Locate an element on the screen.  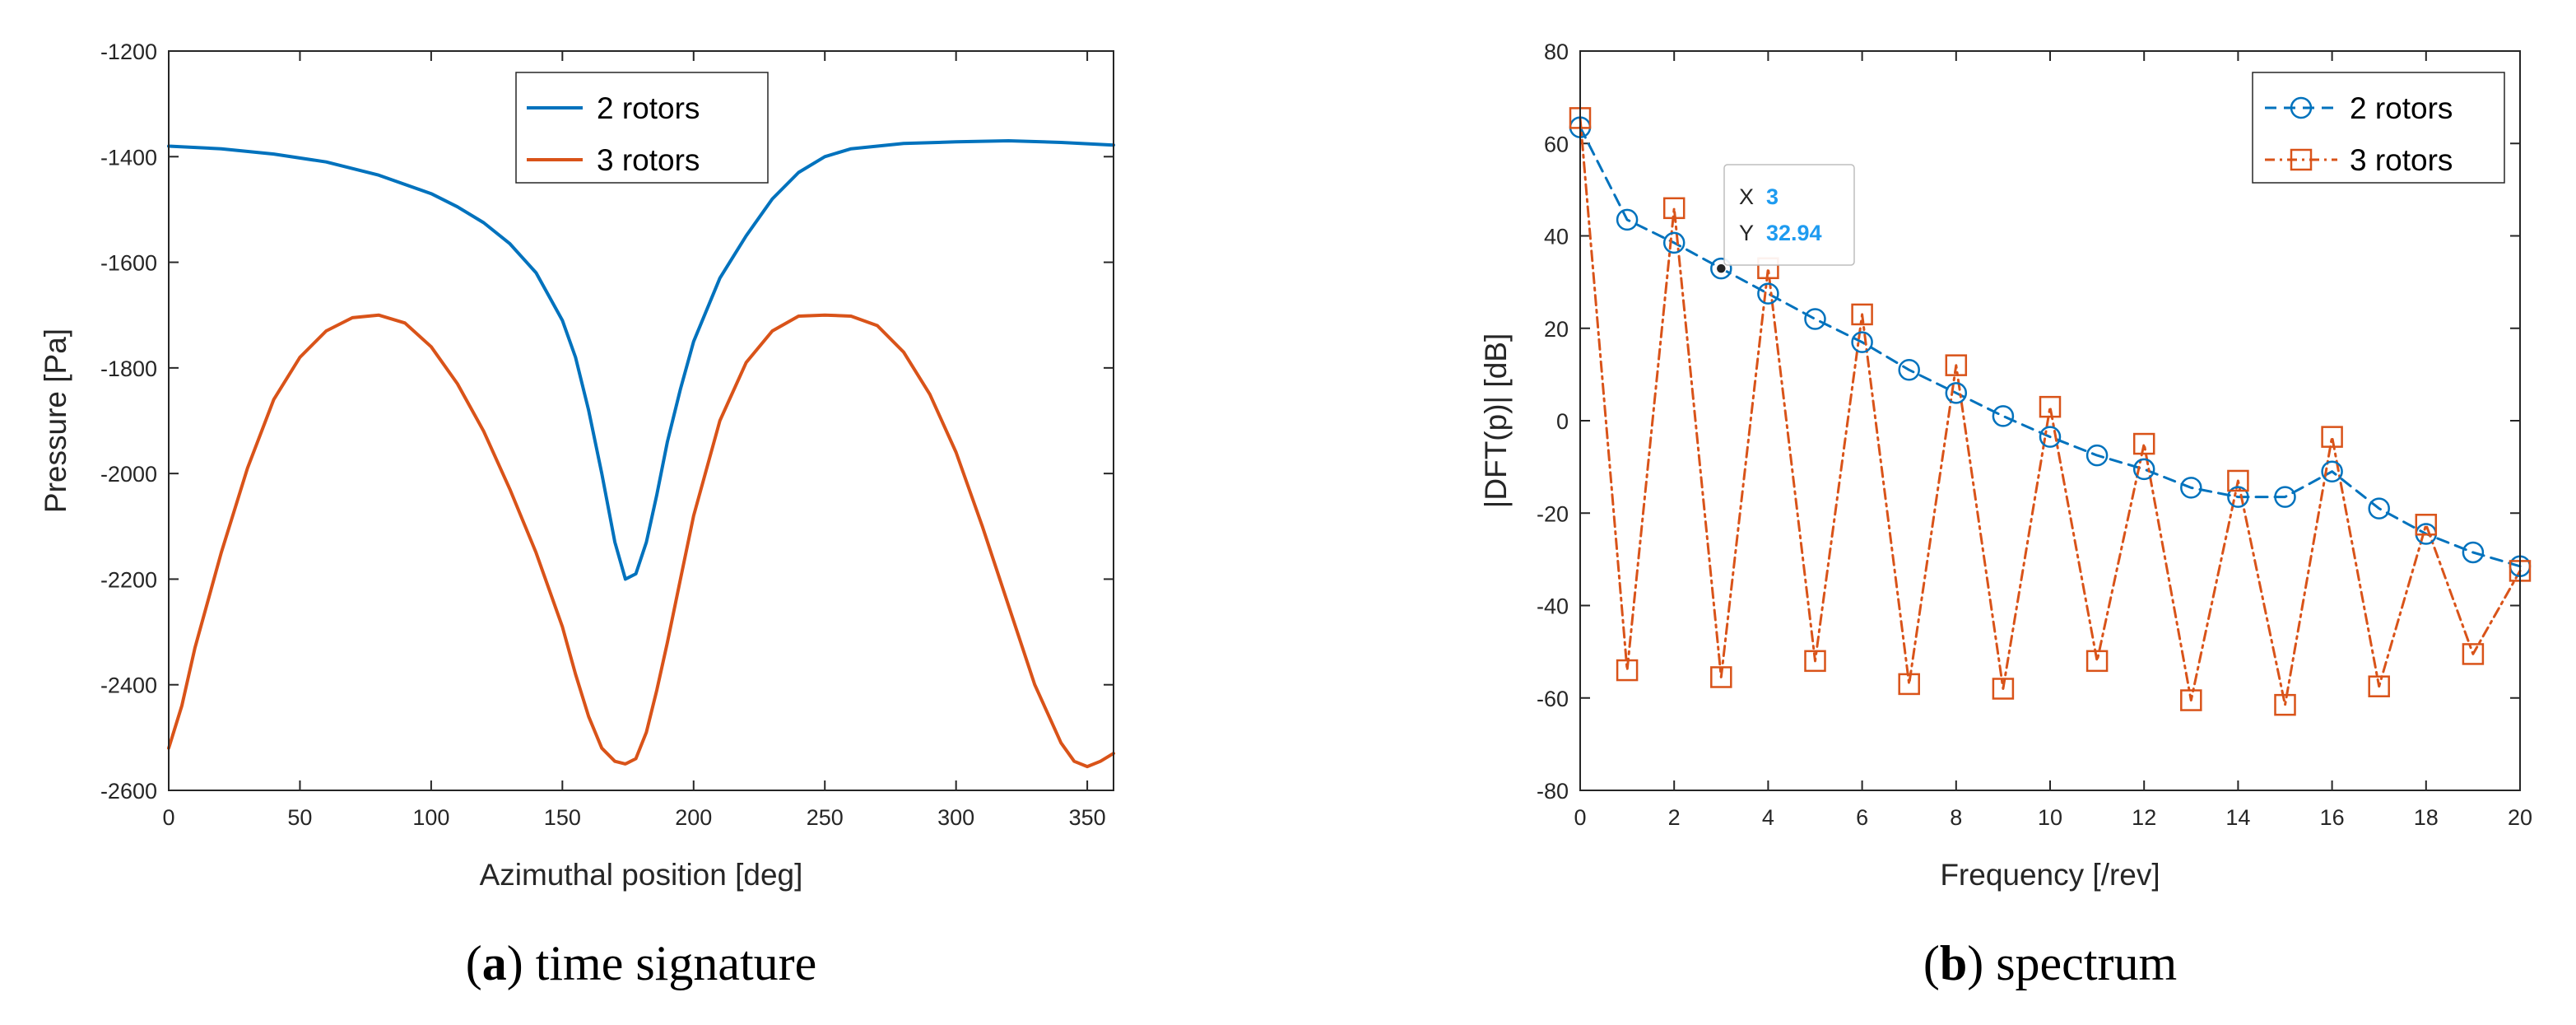
caption-text-b: spectrum is located at coordinates (2086, 963).